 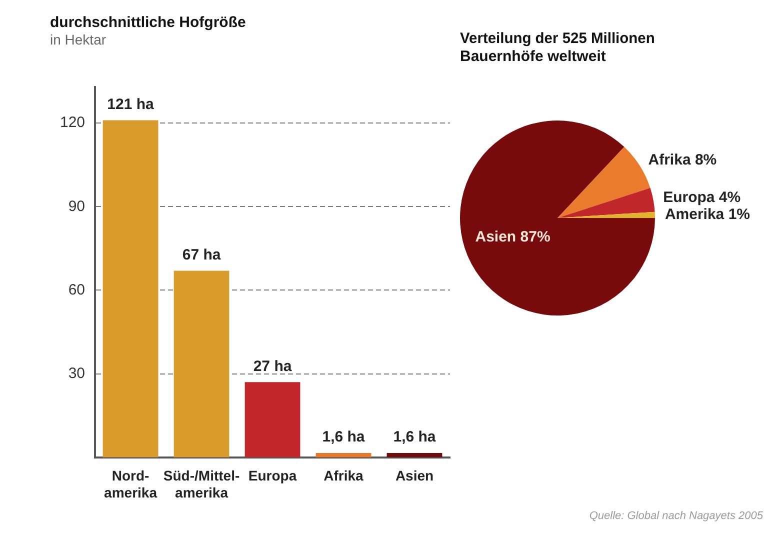 I want to click on data-label: 67 ha, so click(x=202, y=255).